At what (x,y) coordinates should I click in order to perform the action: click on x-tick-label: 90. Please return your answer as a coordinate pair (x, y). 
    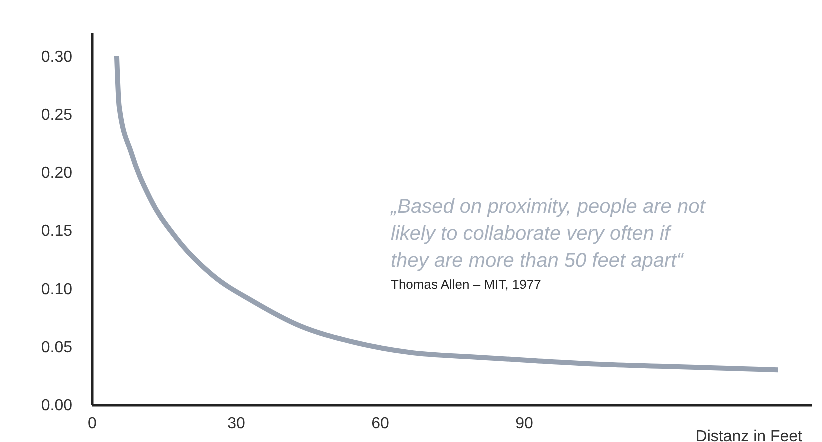
    Looking at the image, I should click on (525, 424).